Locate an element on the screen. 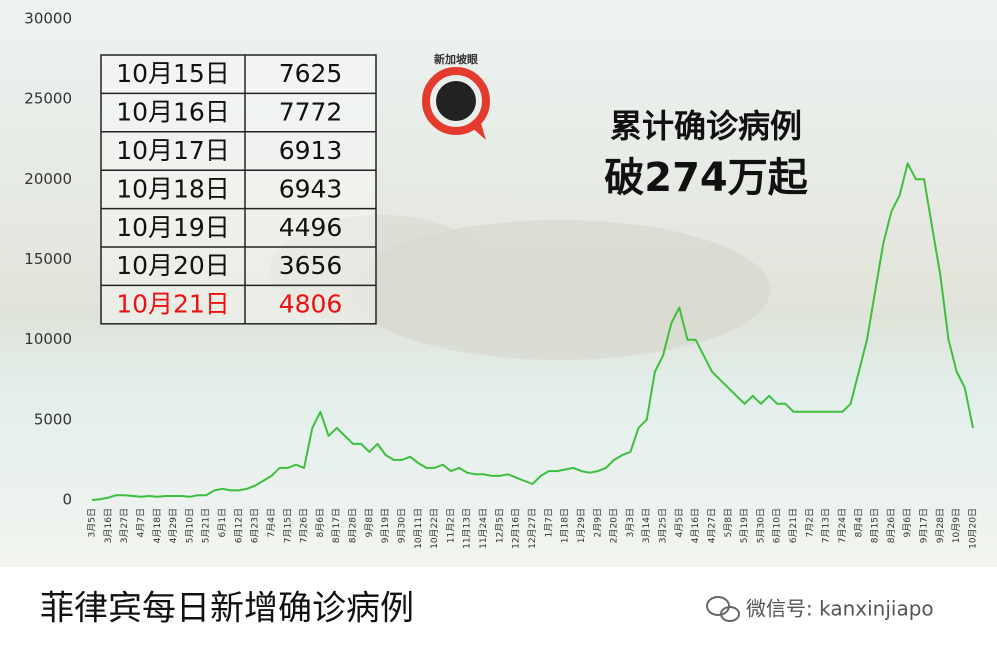  x-tick-label: 7月24日 is located at coordinates (842, 525).